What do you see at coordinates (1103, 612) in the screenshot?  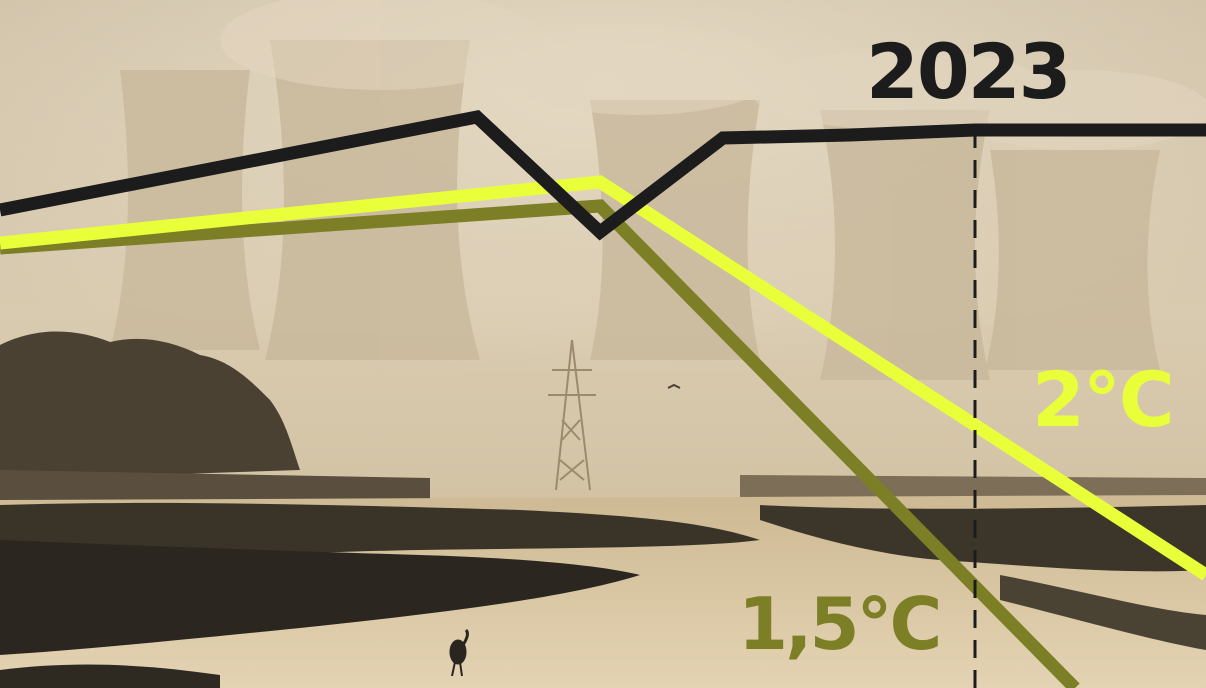 I see `mudflat-right-lower` at bounding box center [1103, 612].